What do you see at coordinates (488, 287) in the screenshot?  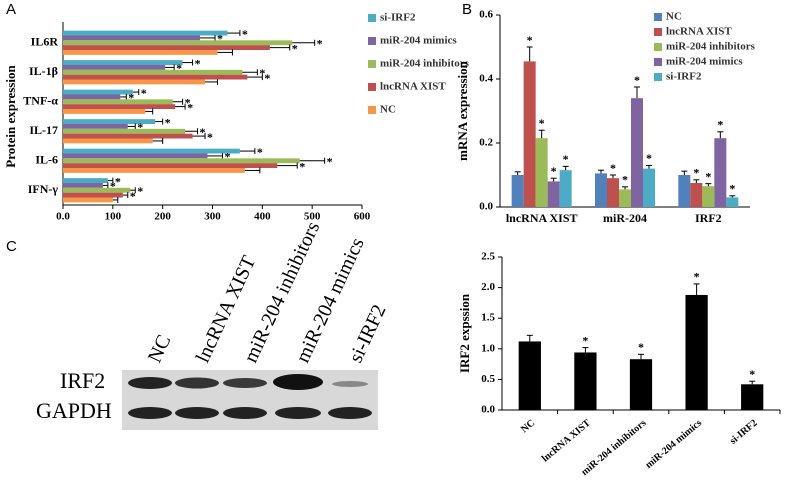 I see `y-tick-label: 2.0` at bounding box center [488, 287].